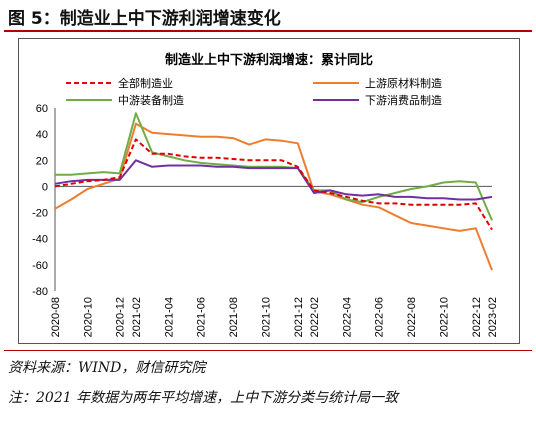  I want to click on chart-title: 制造业上中下游利润增速：累计同比, so click(269, 60).